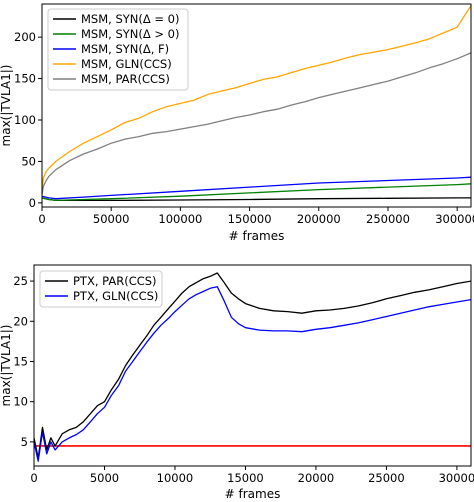  What do you see at coordinates (456, 478) in the screenshot?
I see `x-tick-label: 30000` at bounding box center [456, 478].